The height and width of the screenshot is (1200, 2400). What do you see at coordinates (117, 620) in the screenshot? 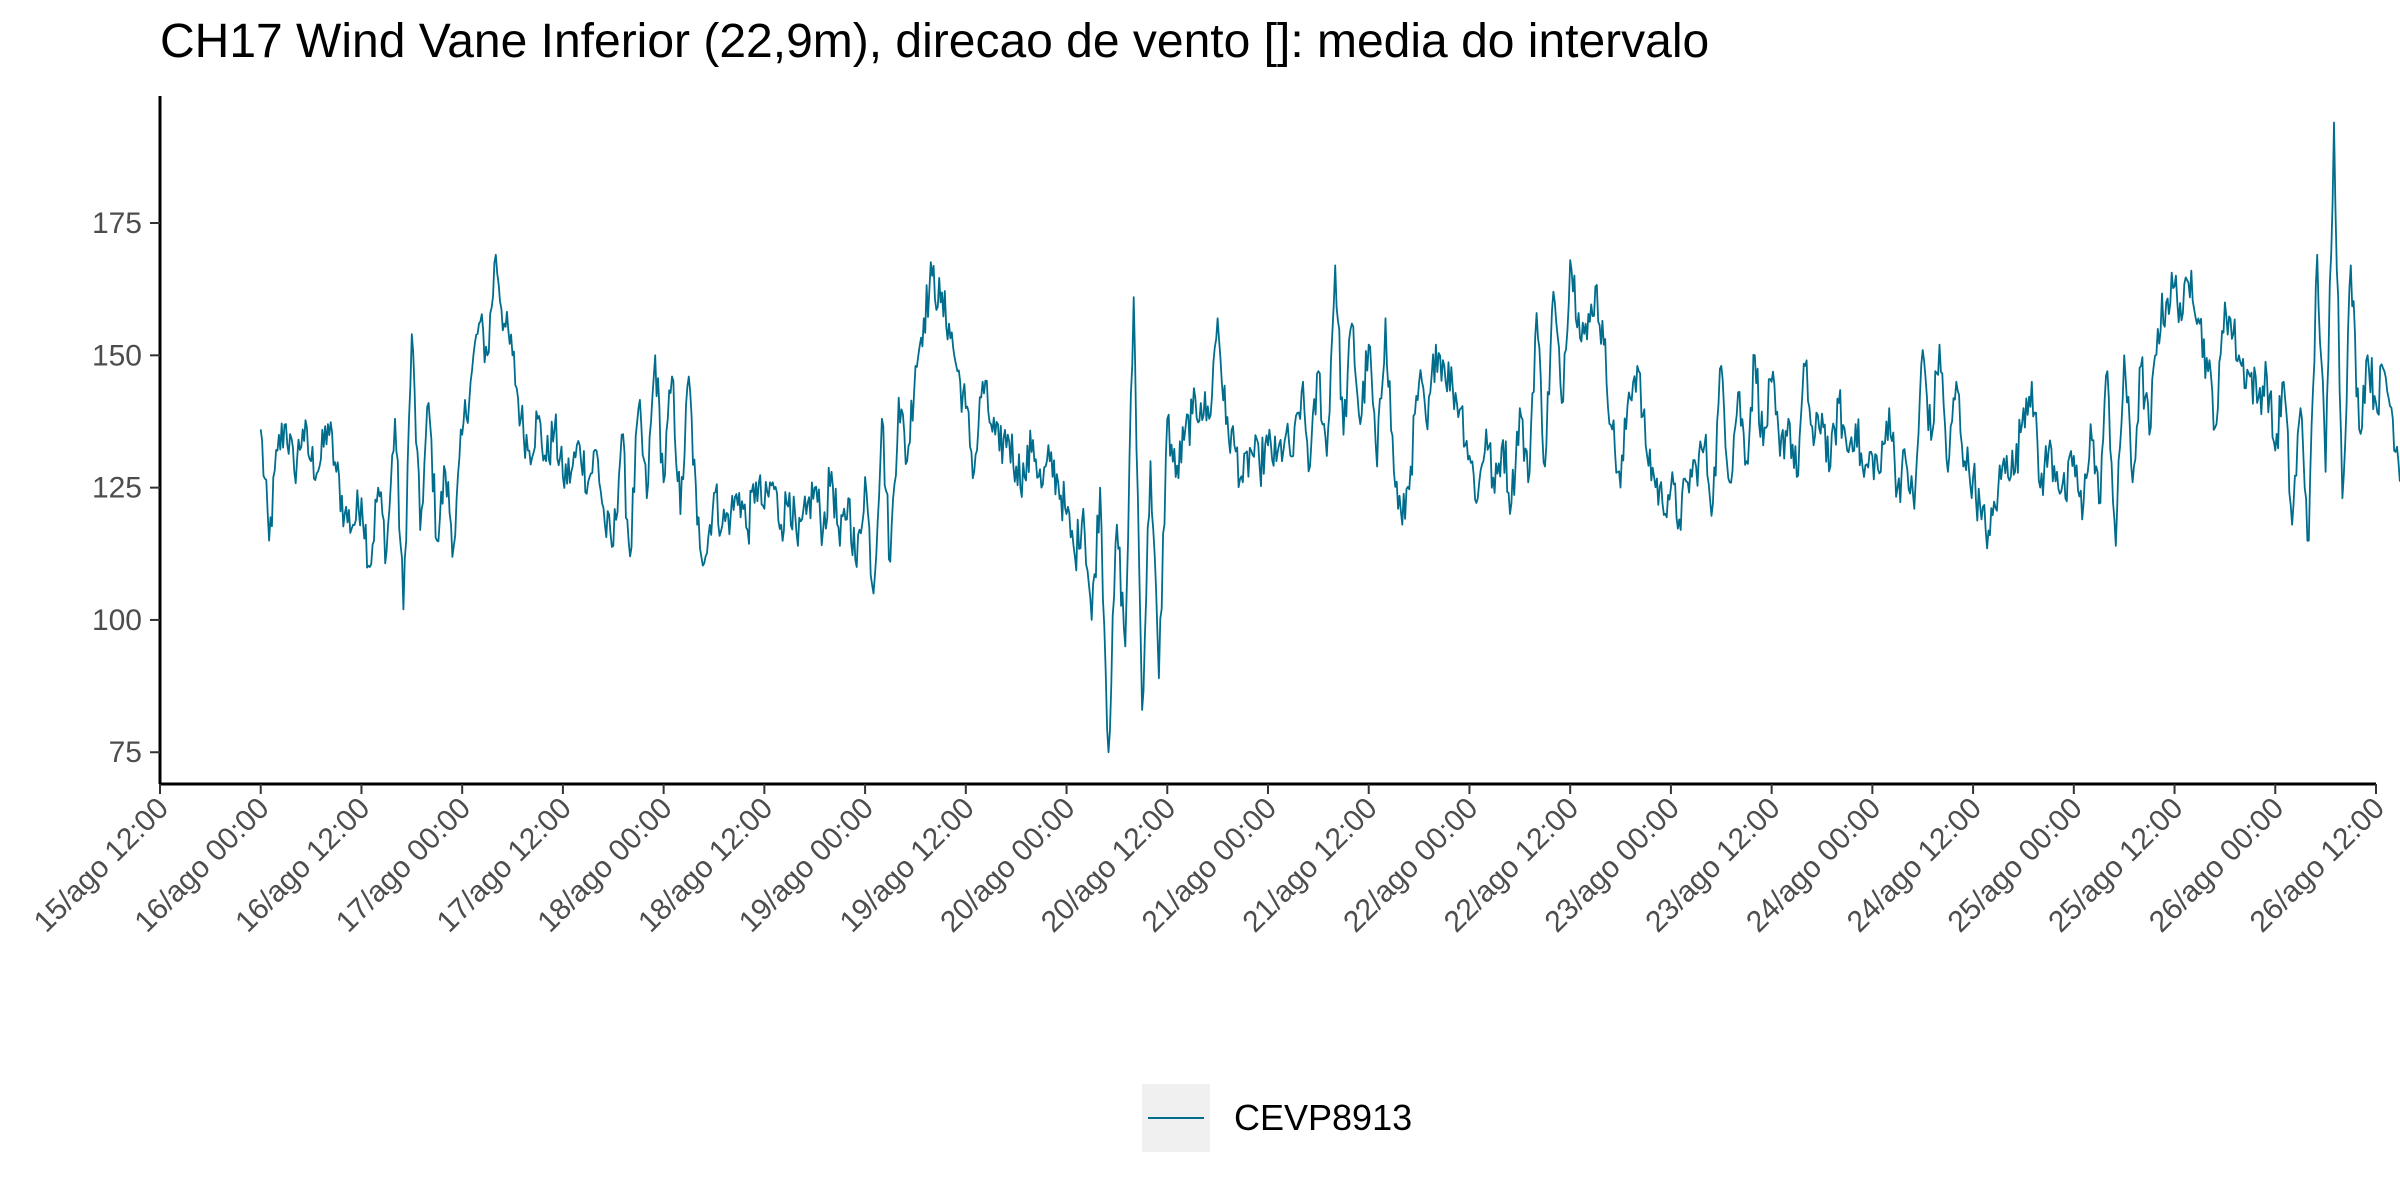
I see `y-tick-label: 100` at bounding box center [117, 620].